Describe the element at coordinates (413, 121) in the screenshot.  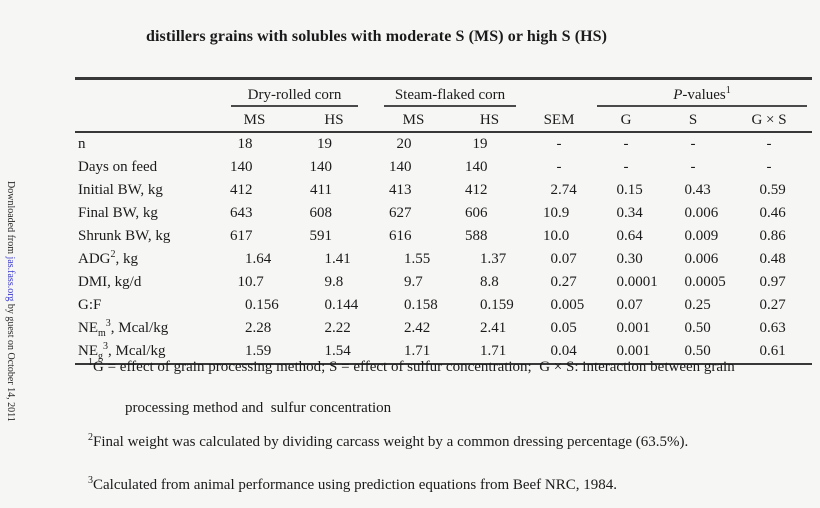
I see `column-header-ms-sfc: MS` at that location.